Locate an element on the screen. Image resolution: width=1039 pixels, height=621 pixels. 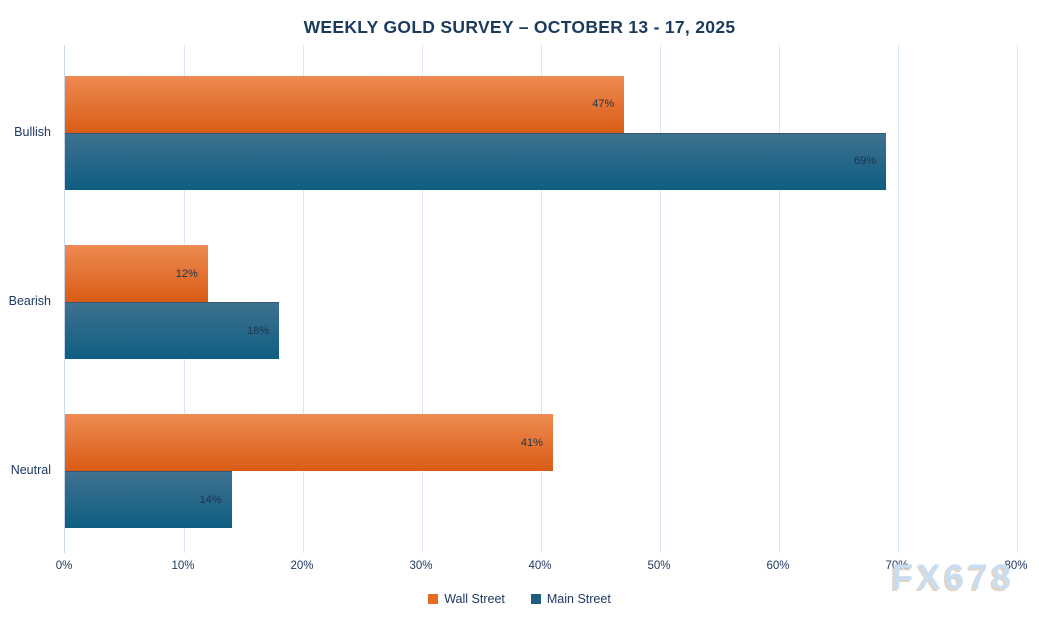
bar-value-label: 69% is located at coordinates (865, 161).